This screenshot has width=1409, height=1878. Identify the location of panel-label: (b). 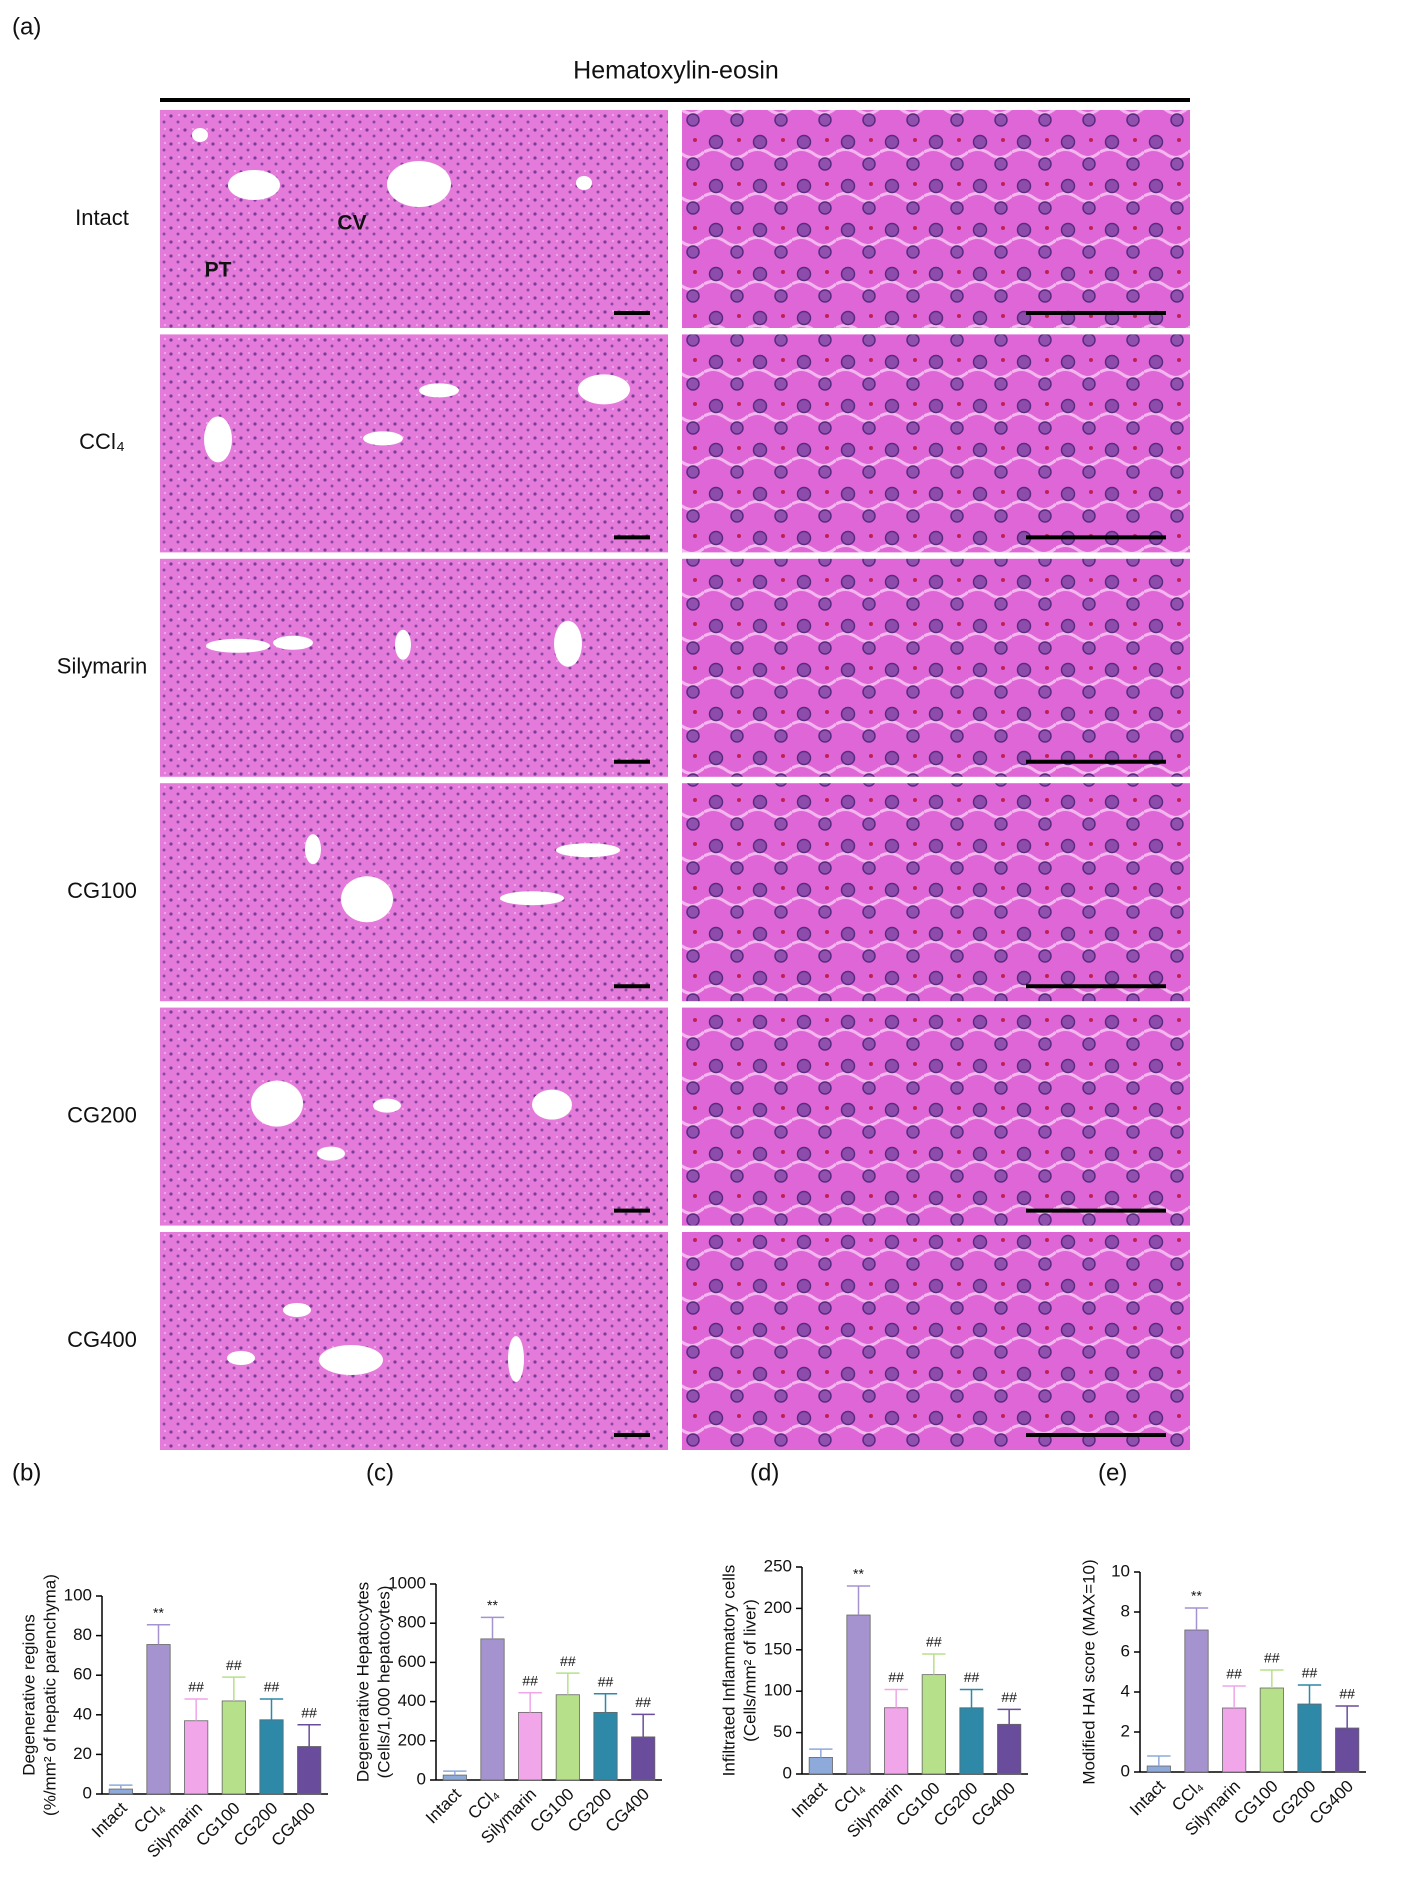
(26, 1472).